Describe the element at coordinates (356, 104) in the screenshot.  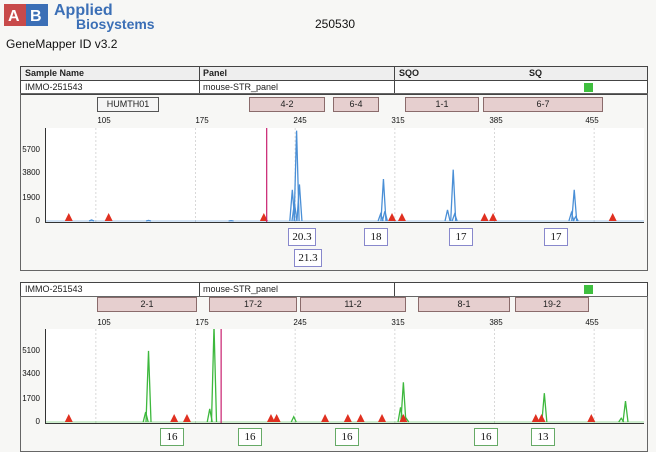
I see `marker-bin: 6-4` at that location.